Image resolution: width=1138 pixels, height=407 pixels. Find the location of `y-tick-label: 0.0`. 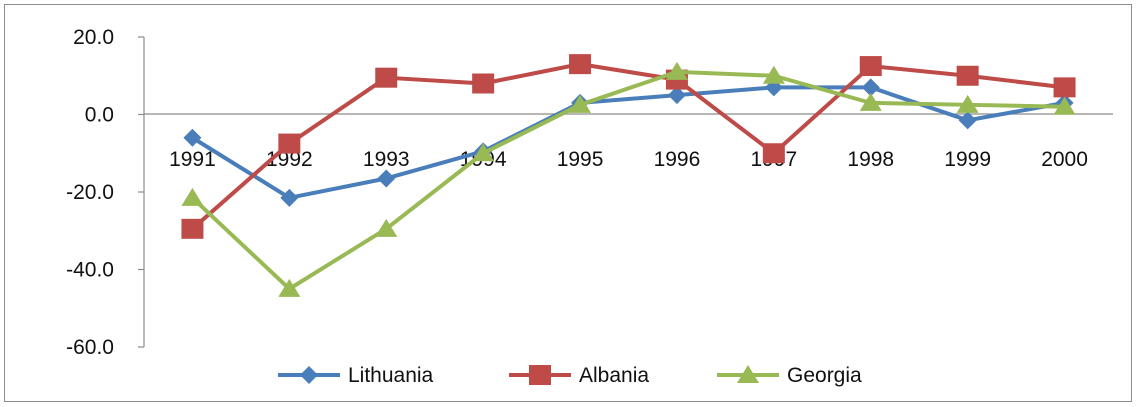

y-tick-label: 0.0 is located at coordinates (99, 115).